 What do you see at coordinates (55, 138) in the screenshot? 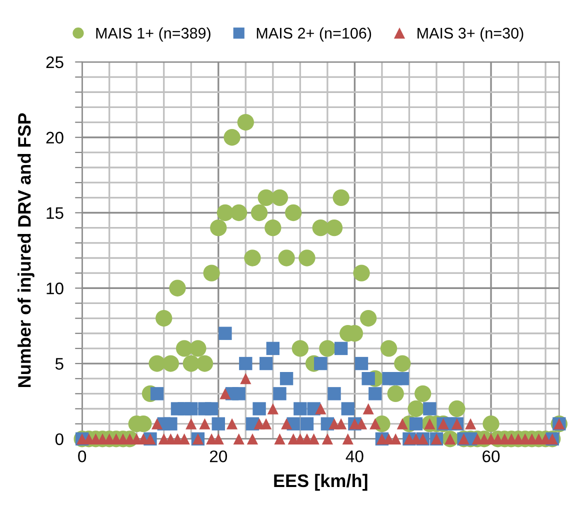
I see `y-tick-label: 20` at bounding box center [55, 138].